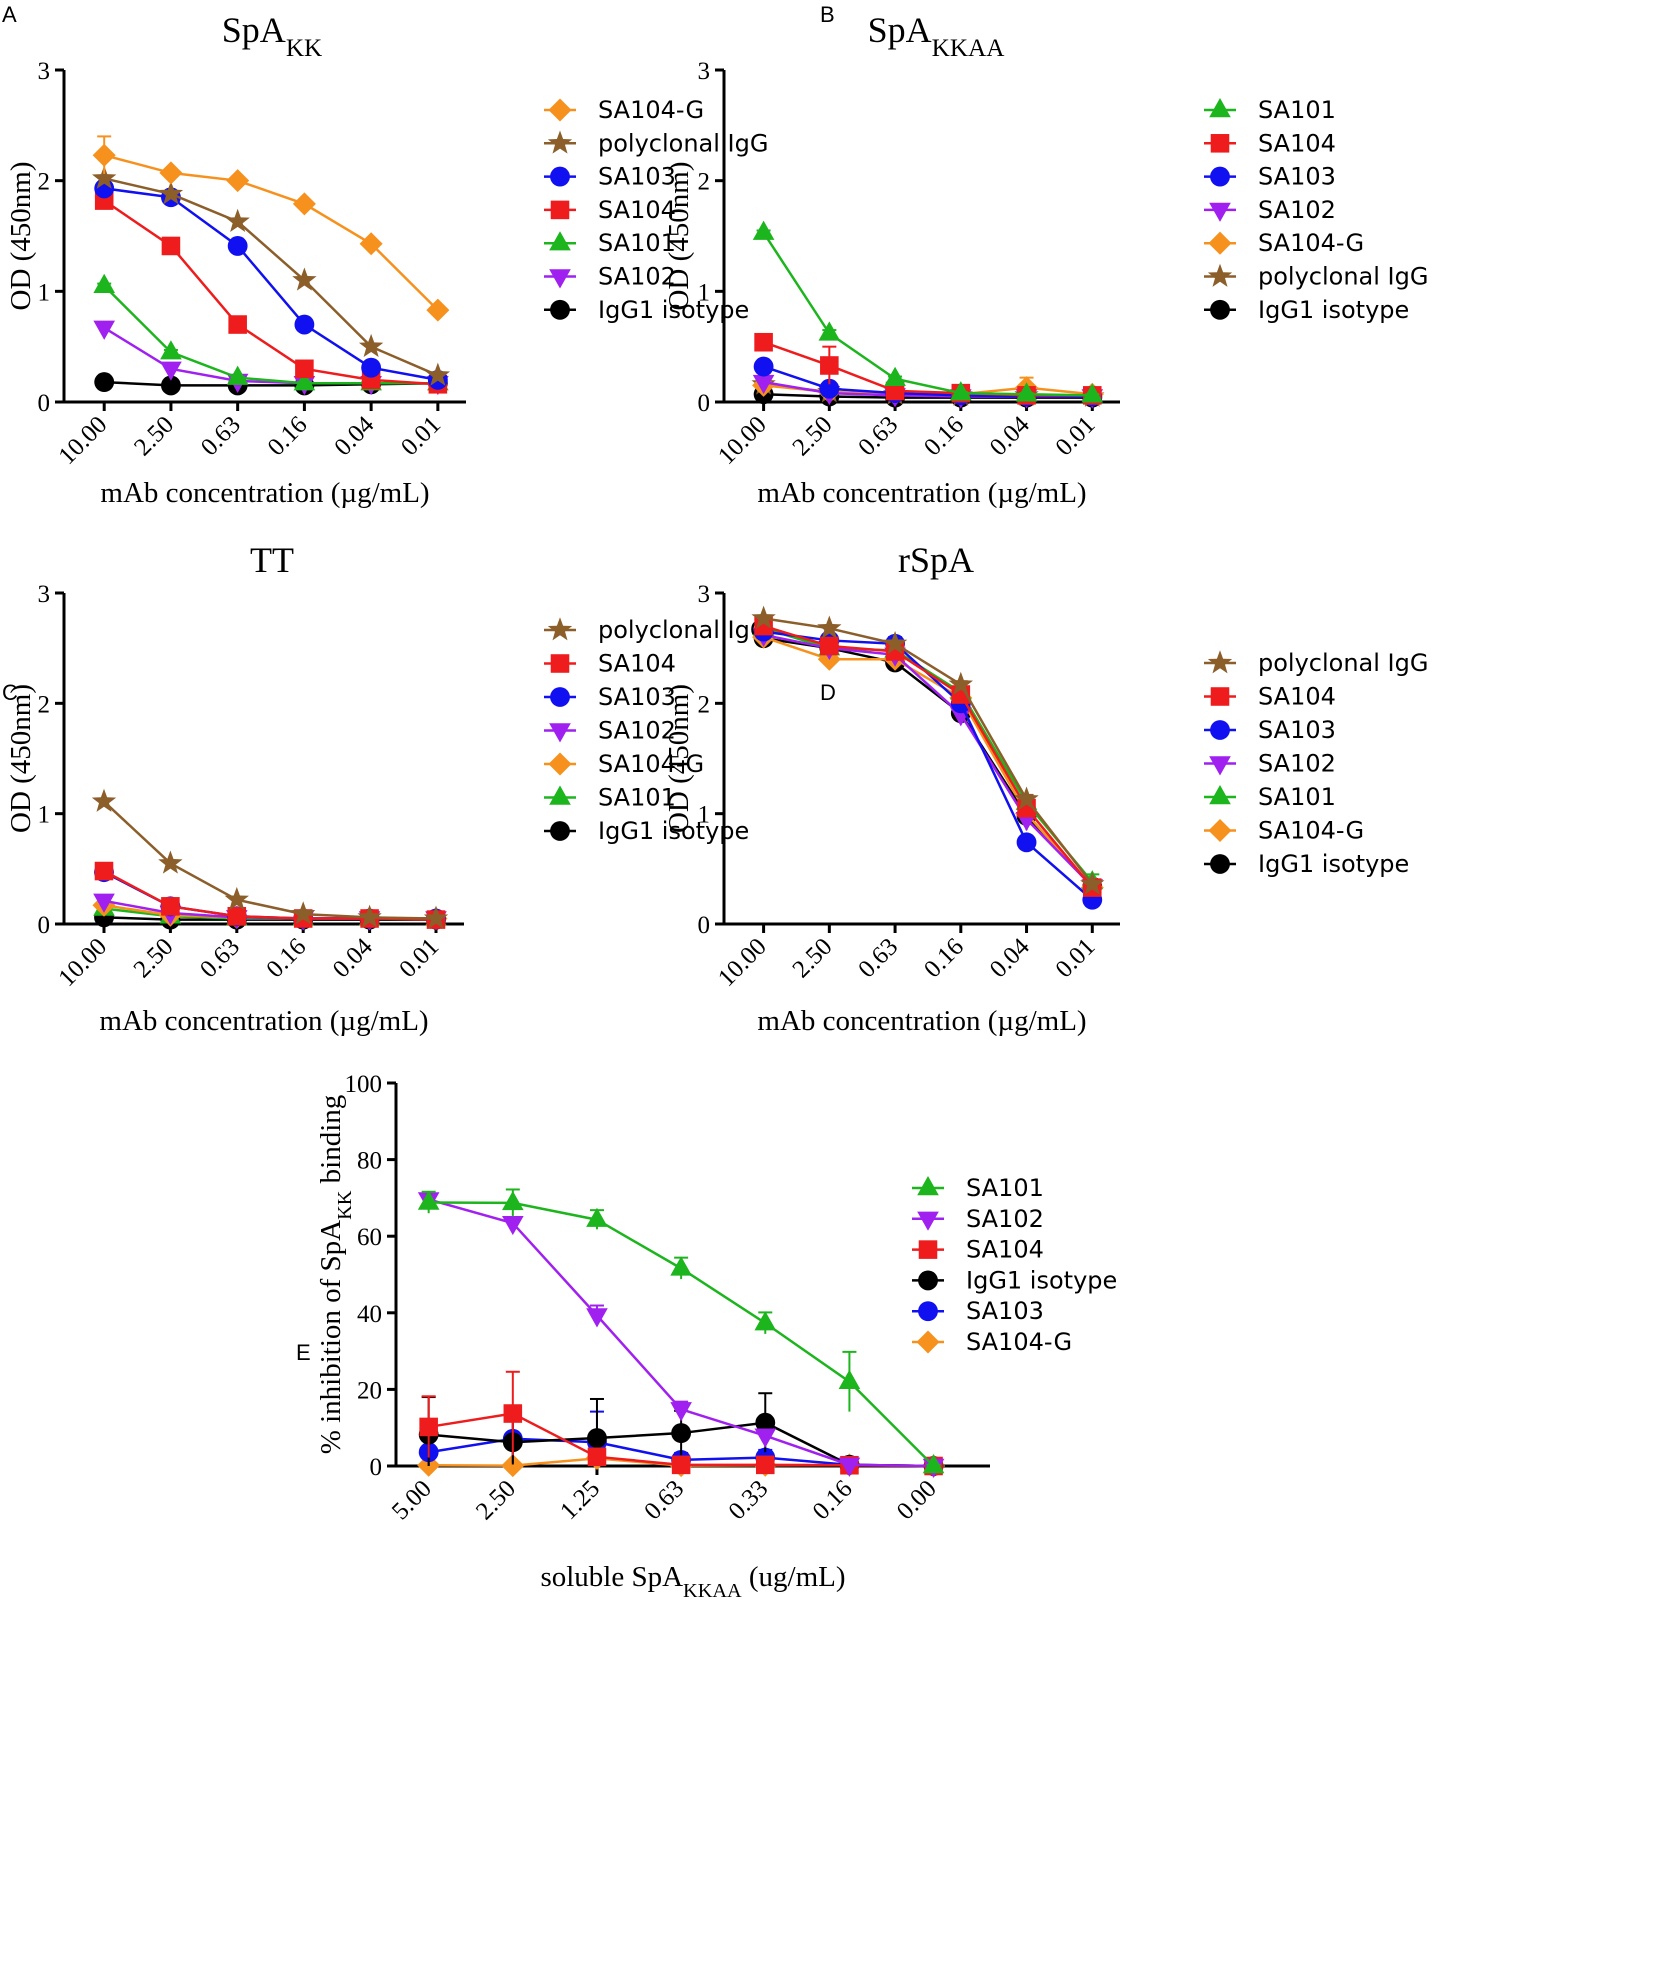  Describe the element at coordinates (272, 560) in the screenshot. I see `chart-title: TT` at that location.